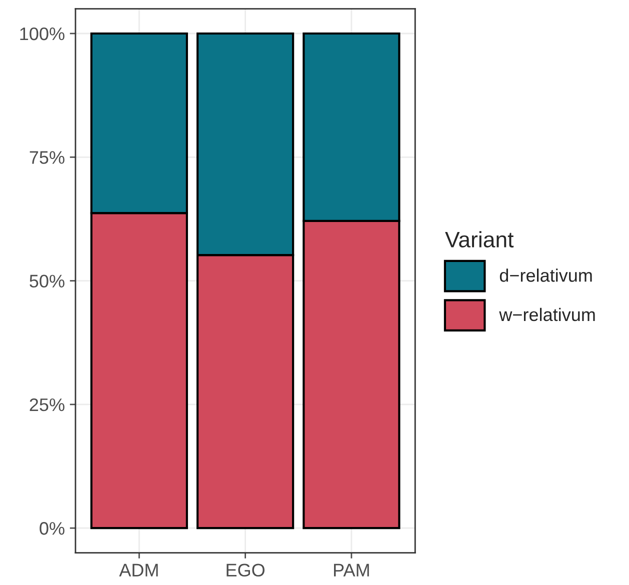 This screenshot has height=585, width=629. What do you see at coordinates (245, 570) in the screenshot?
I see `x-tick-label: EGO` at bounding box center [245, 570].